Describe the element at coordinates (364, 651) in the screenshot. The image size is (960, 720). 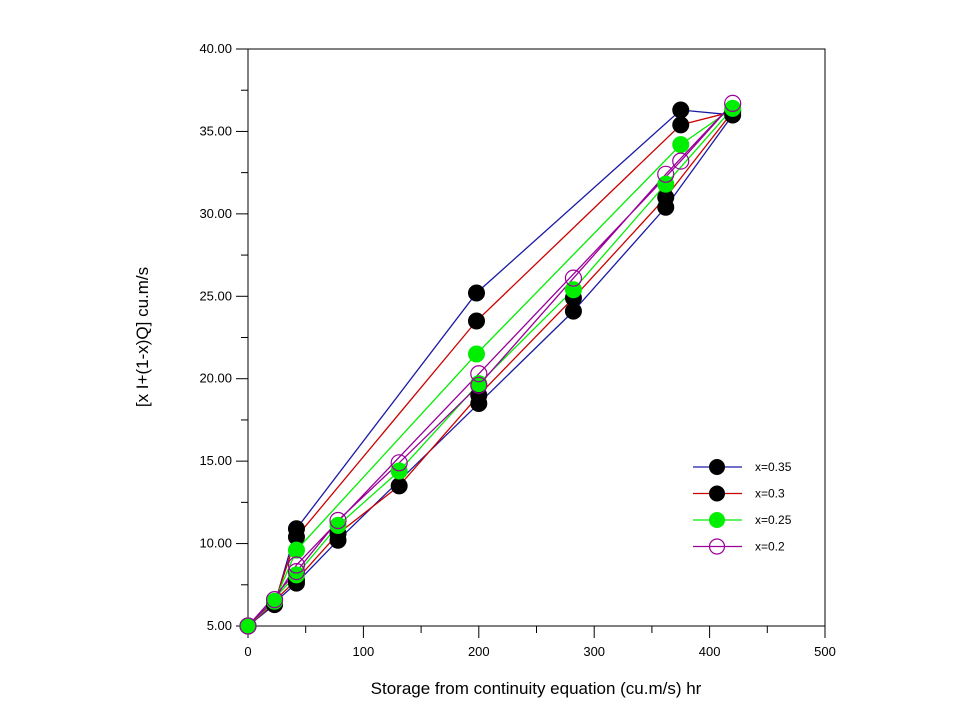
I see `x-tick-label: 100` at that location.